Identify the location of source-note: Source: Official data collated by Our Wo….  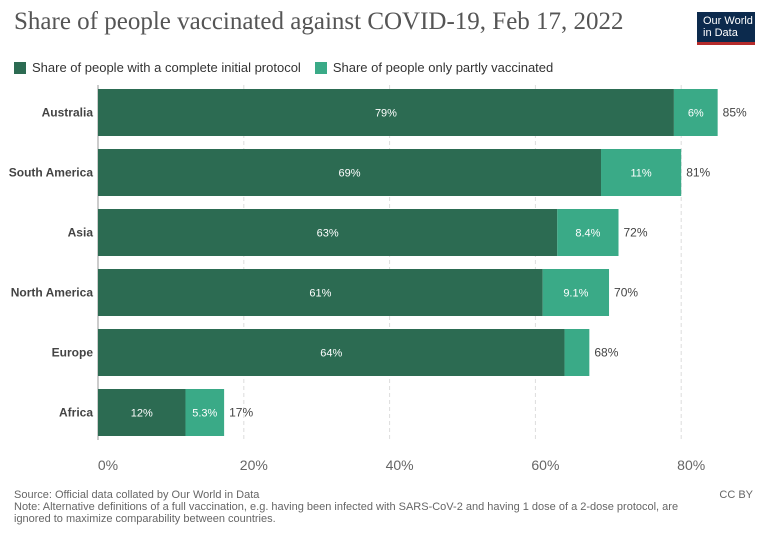
(137, 495).